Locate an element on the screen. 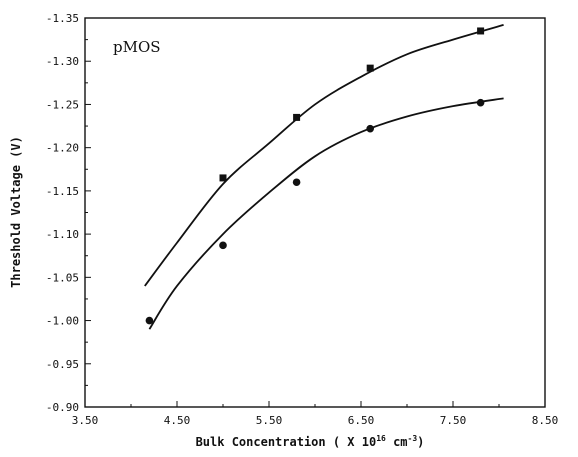  y-tick-label: -0.90 is located at coordinates (62, 407).